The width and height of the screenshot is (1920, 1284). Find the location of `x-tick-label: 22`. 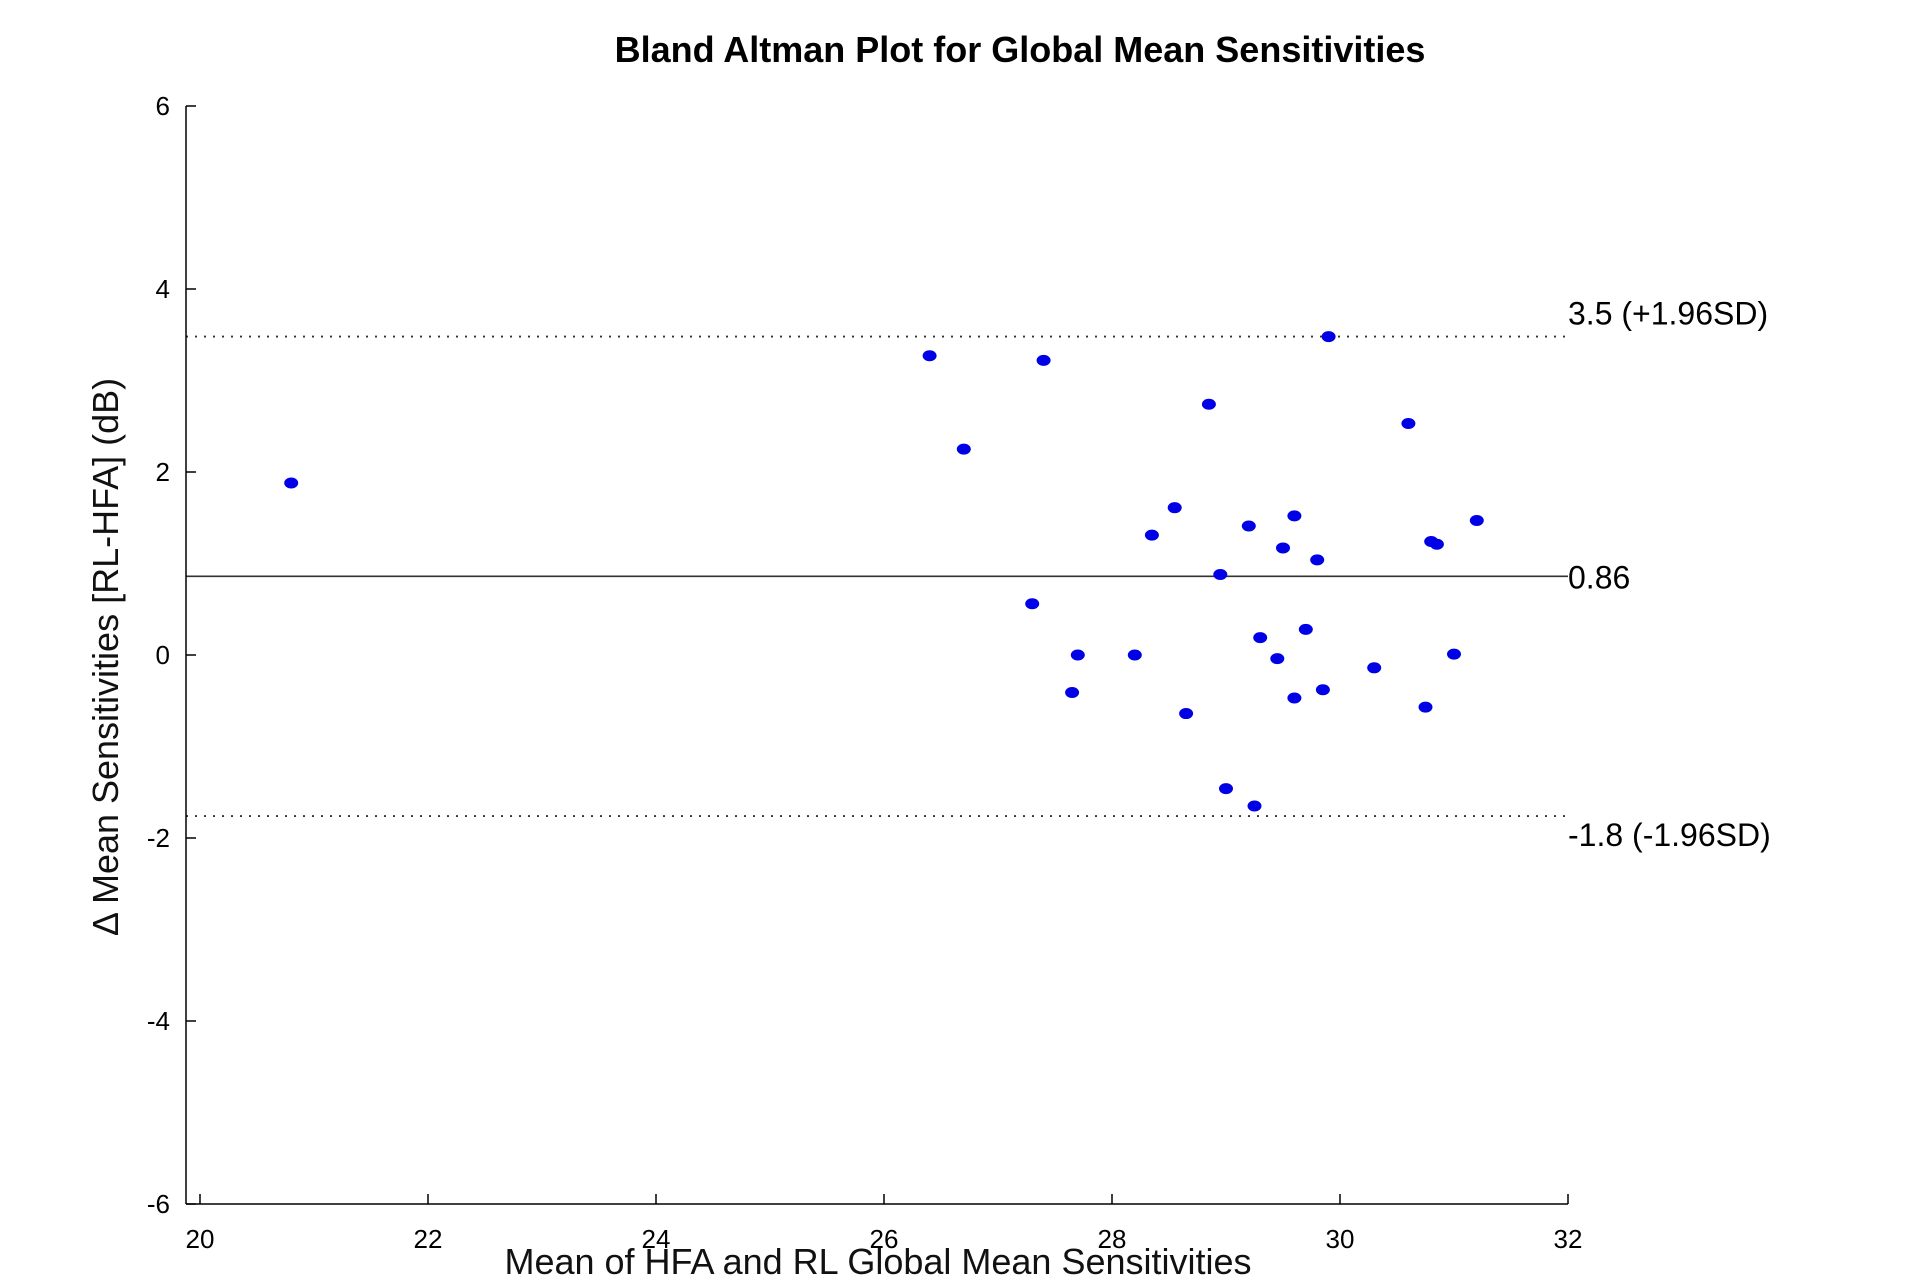

x-tick-label: 22 is located at coordinates (428, 1239).